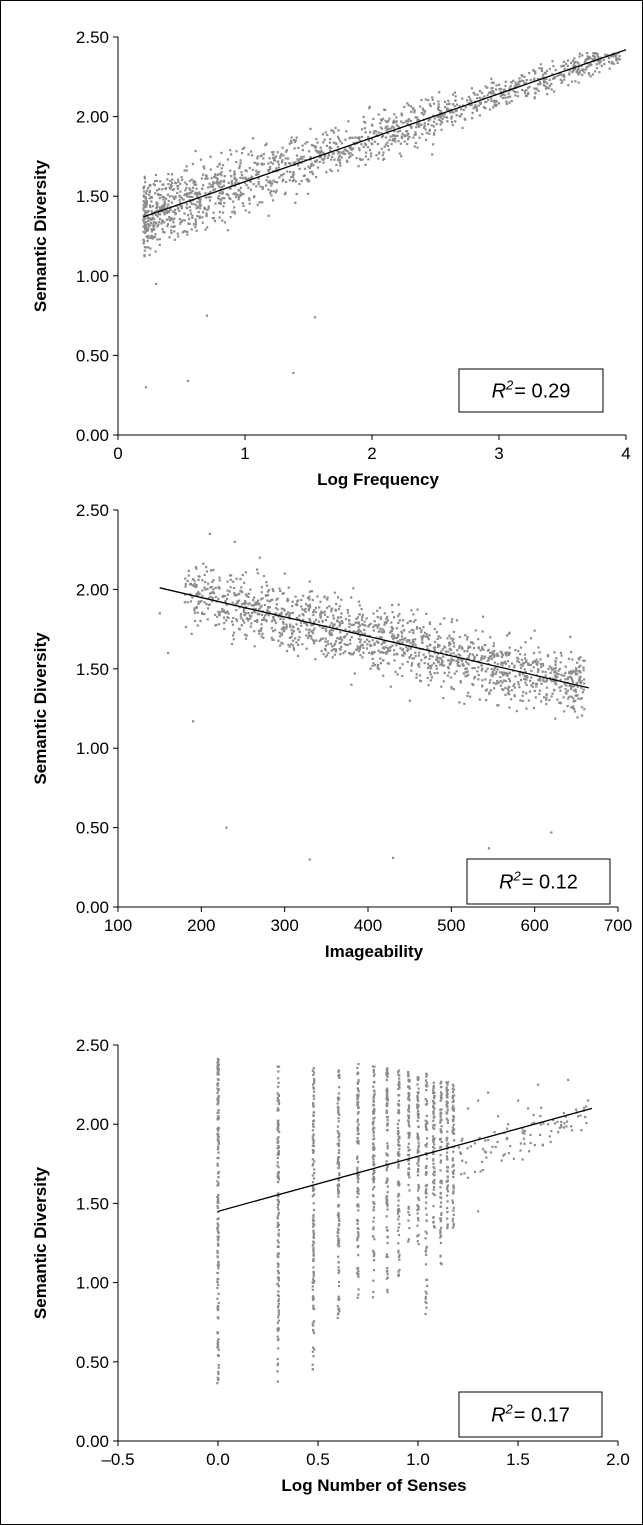 The height and width of the screenshot is (1525, 643). Describe the element at coordinates (218, 1459) in the screenshot. I see `x-tick-label: 0.0` at that location.